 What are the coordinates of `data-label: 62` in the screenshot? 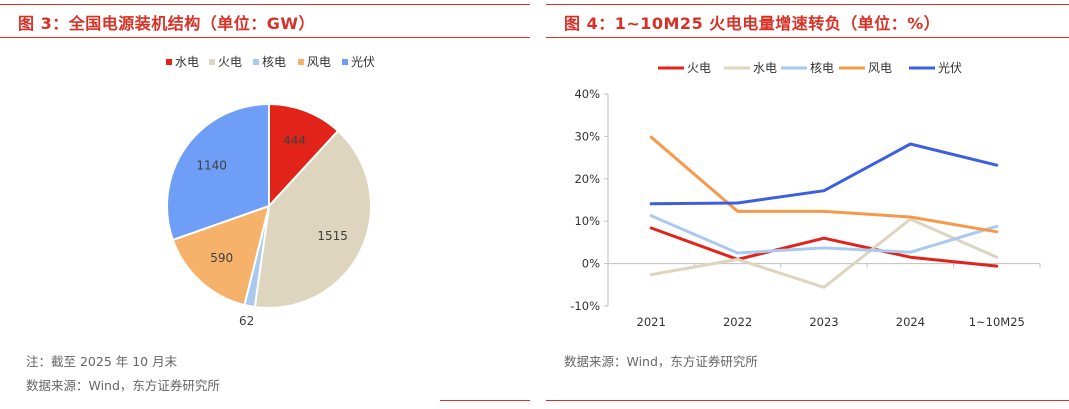 It's located at (246, 321).